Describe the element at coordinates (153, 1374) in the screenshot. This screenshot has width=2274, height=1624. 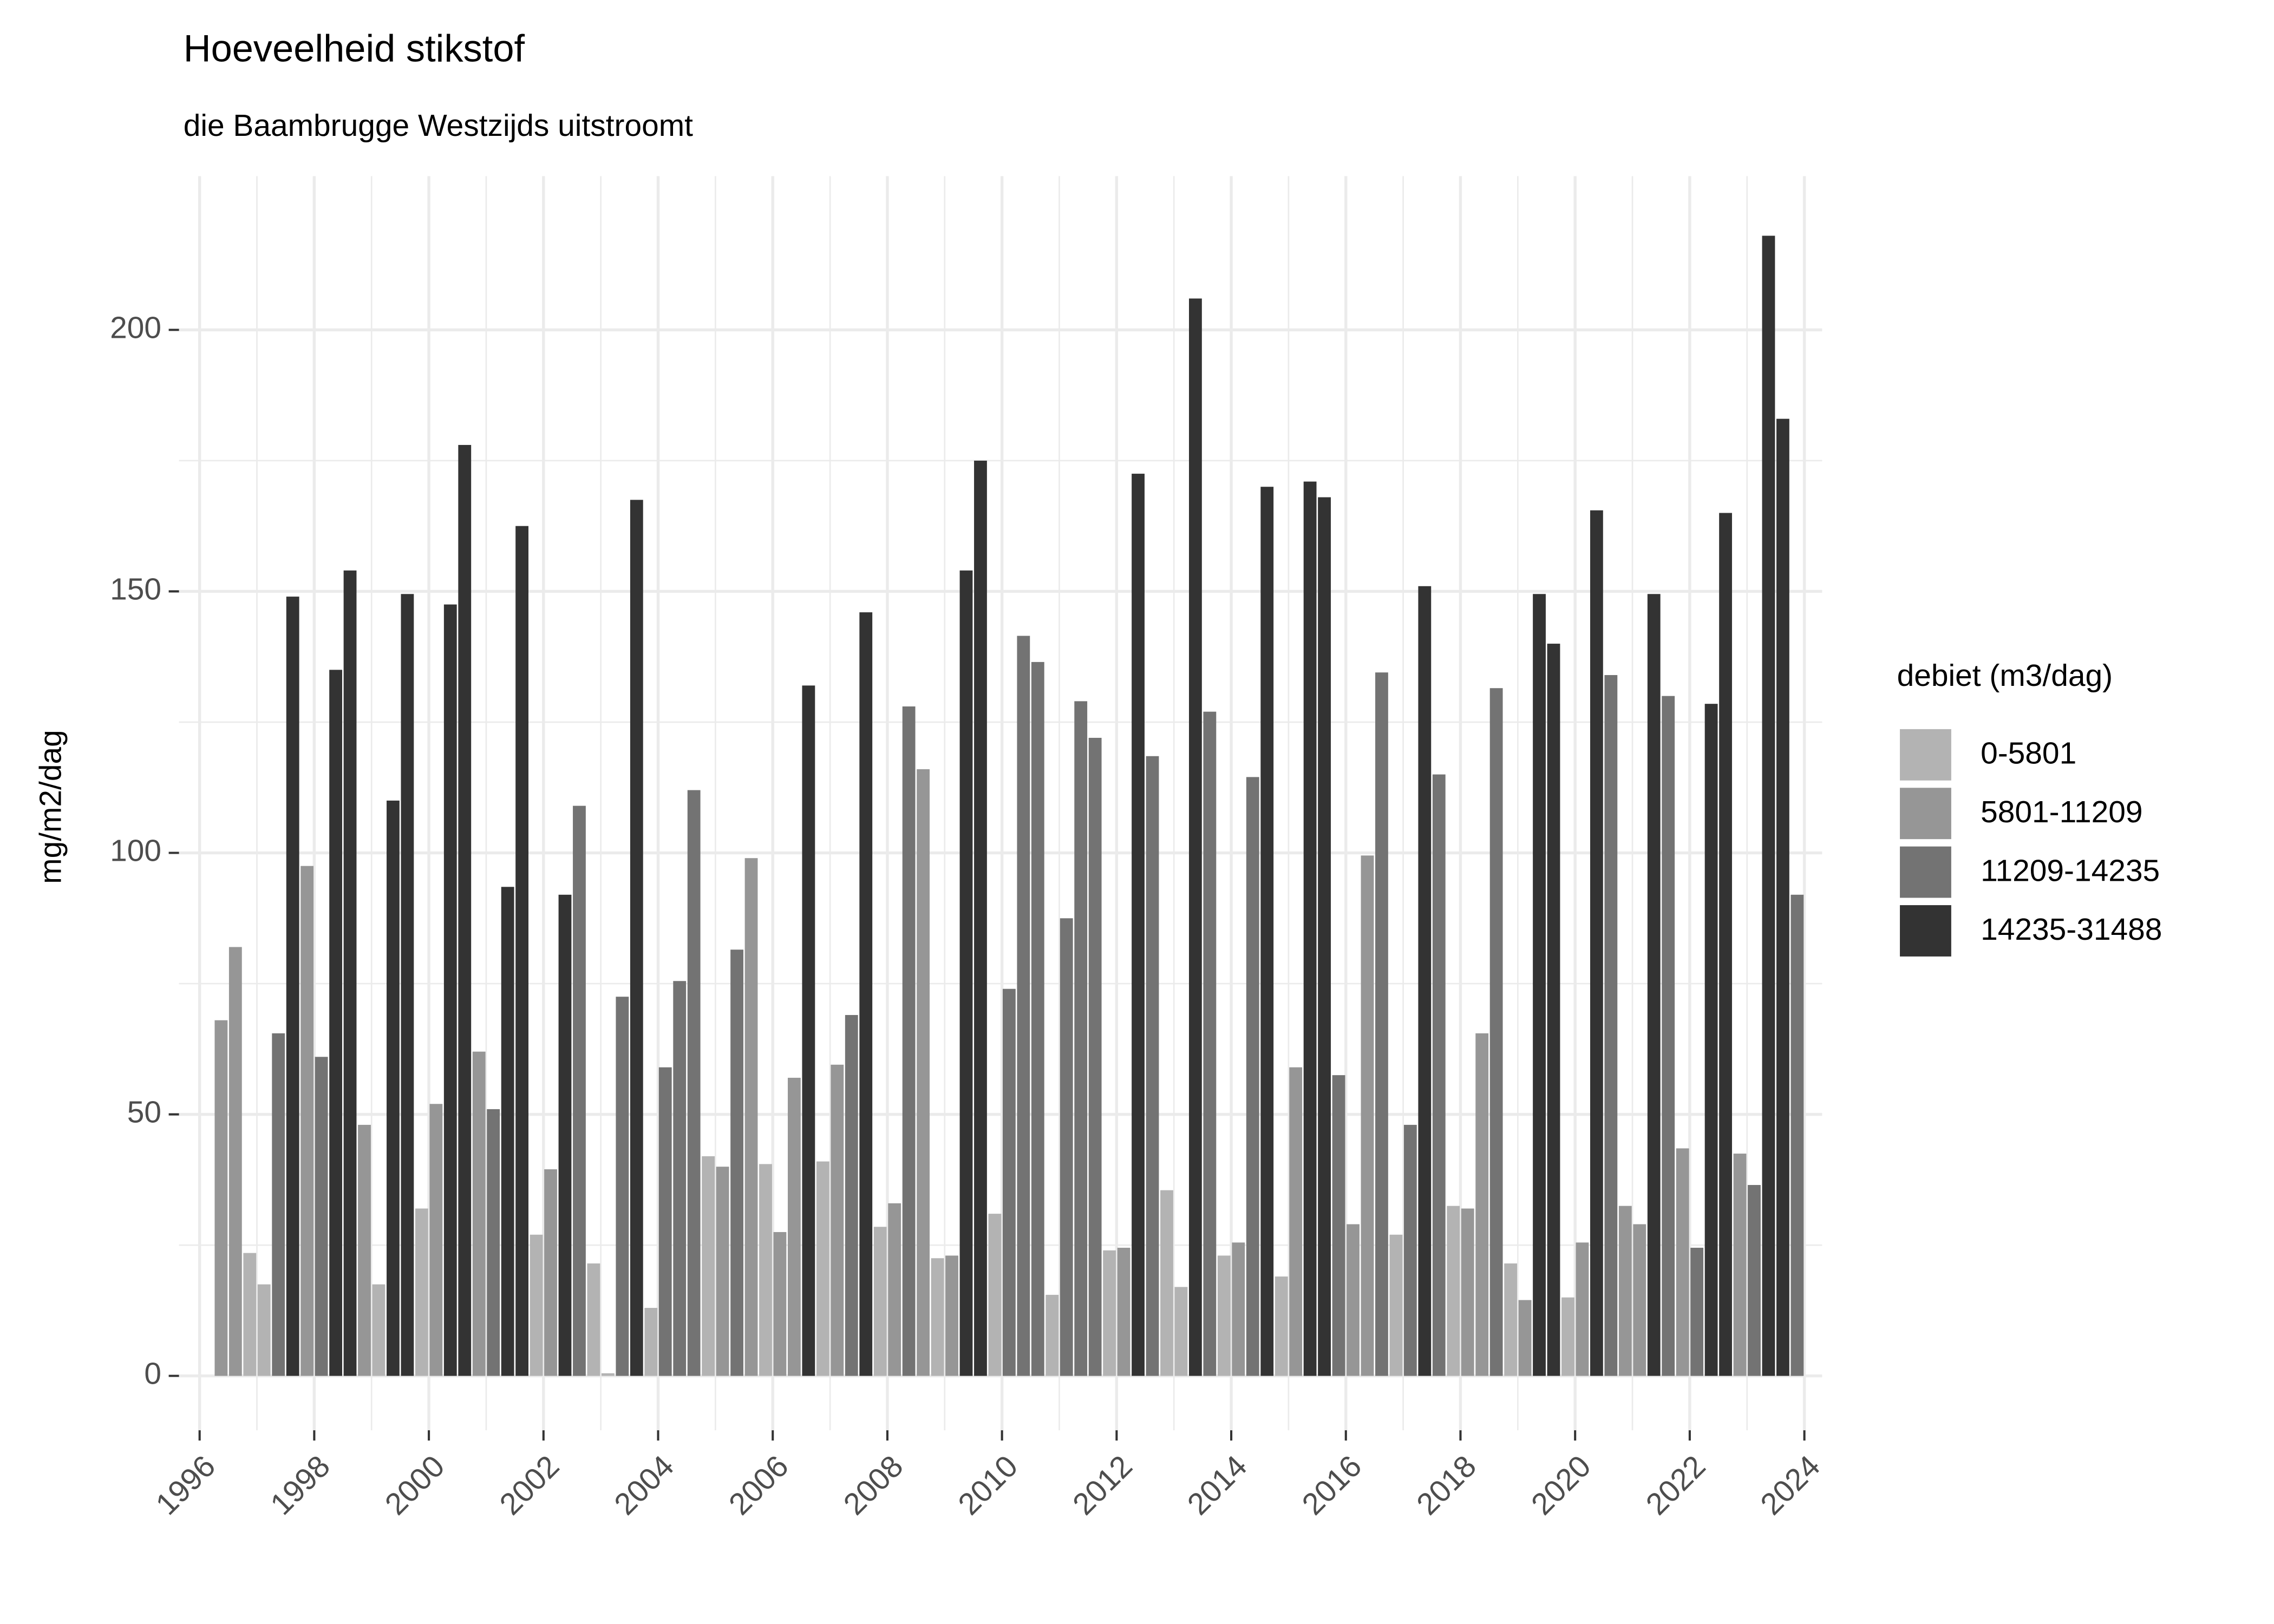
I see `y-tick-label: 0` at that location.